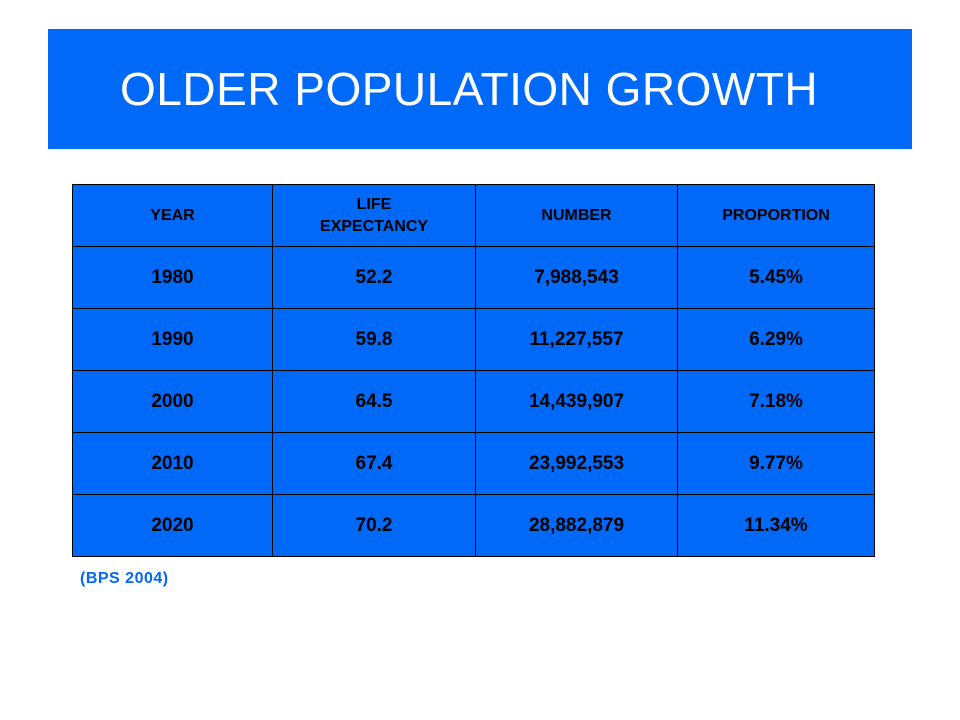  Describe the element at coordinates (374, 463) in the screenshot. I see `cell-life-expectancy: 67.4` at that location.